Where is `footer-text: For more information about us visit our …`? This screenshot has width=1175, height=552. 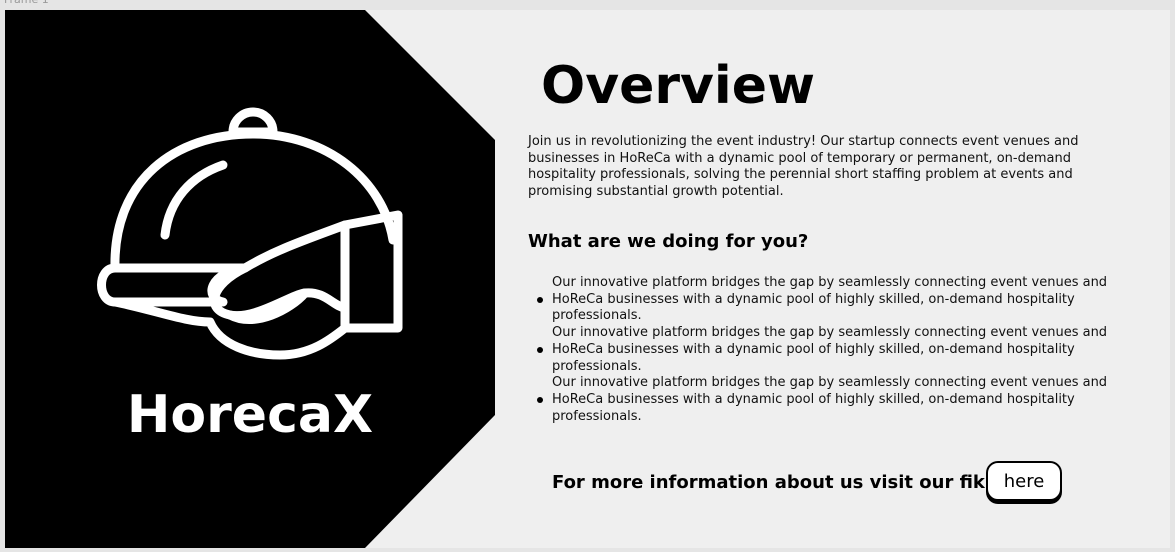 footer-text: For more information about us visit our … is located at coordinates (772, 482).